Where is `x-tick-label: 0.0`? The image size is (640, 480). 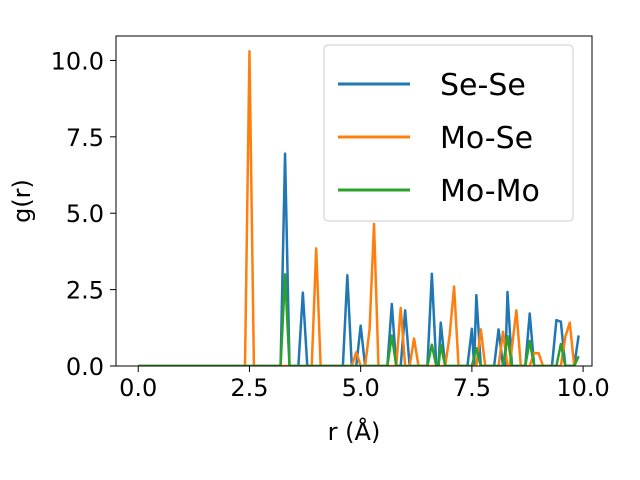
x-tick-label: 0.0 is located at coordinates (138, 388).